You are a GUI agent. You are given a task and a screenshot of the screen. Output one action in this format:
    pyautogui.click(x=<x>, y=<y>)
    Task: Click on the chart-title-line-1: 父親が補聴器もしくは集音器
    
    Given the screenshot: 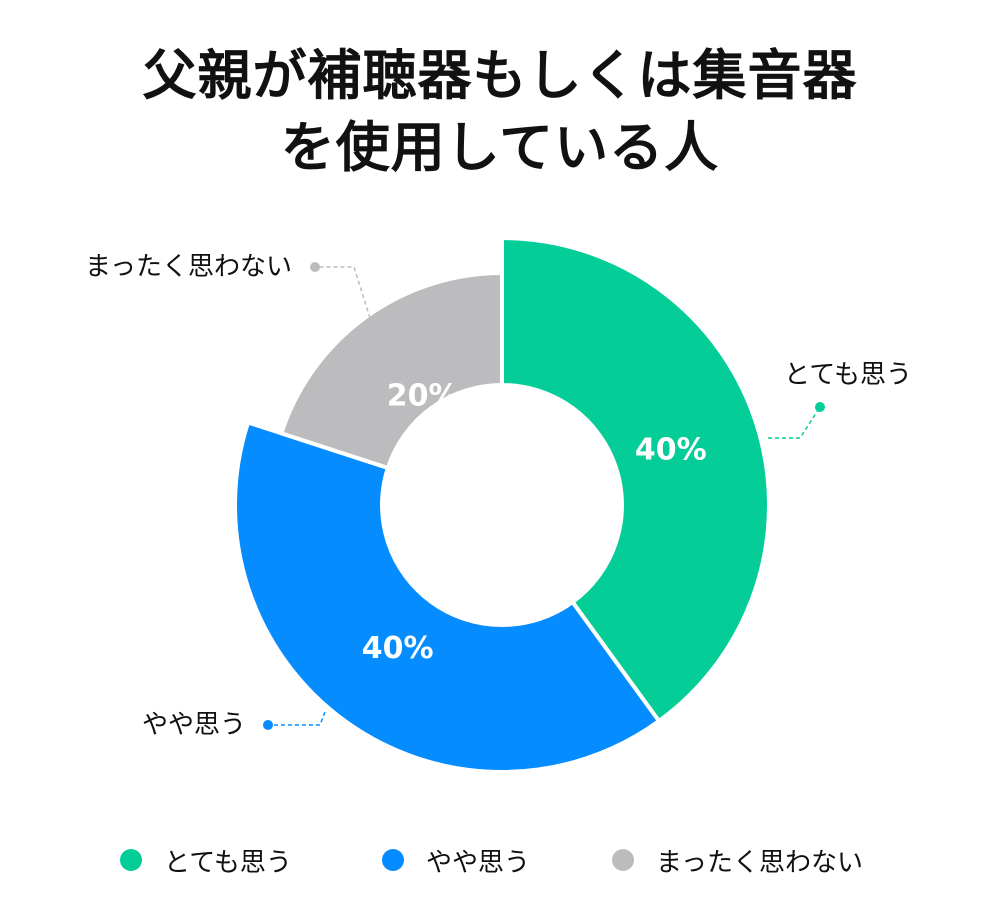 What is the action you would take?
    pyautogui.click(x=500, y=75)
    